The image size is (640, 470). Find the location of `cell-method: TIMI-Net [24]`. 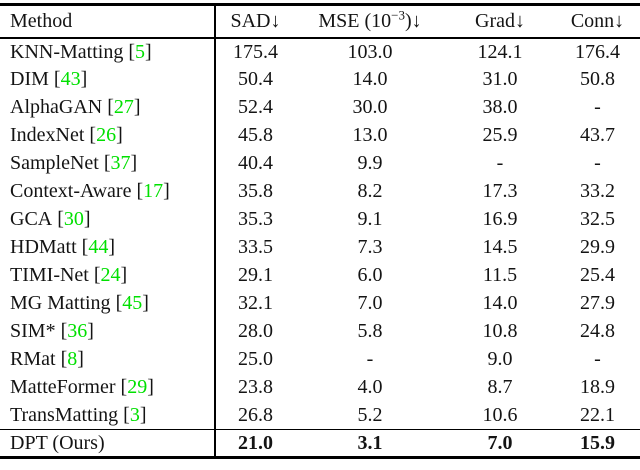

cell-method: TIMI-Net [24] is located at coordinates (108, 275).